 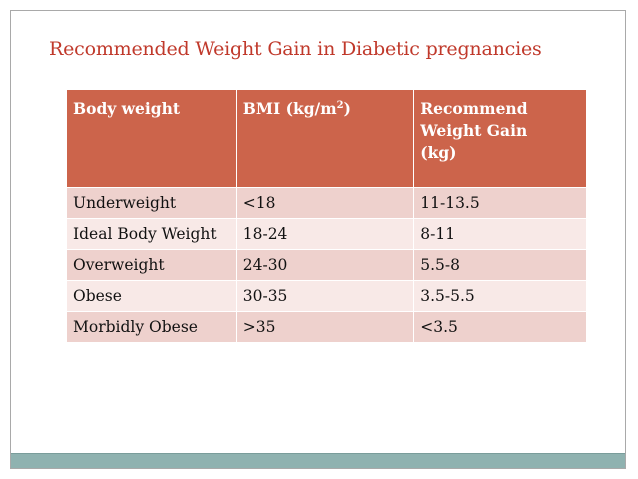 I want to click on table-row: Obese 30-35 3.5-5.5, so click(x=326, y=296).